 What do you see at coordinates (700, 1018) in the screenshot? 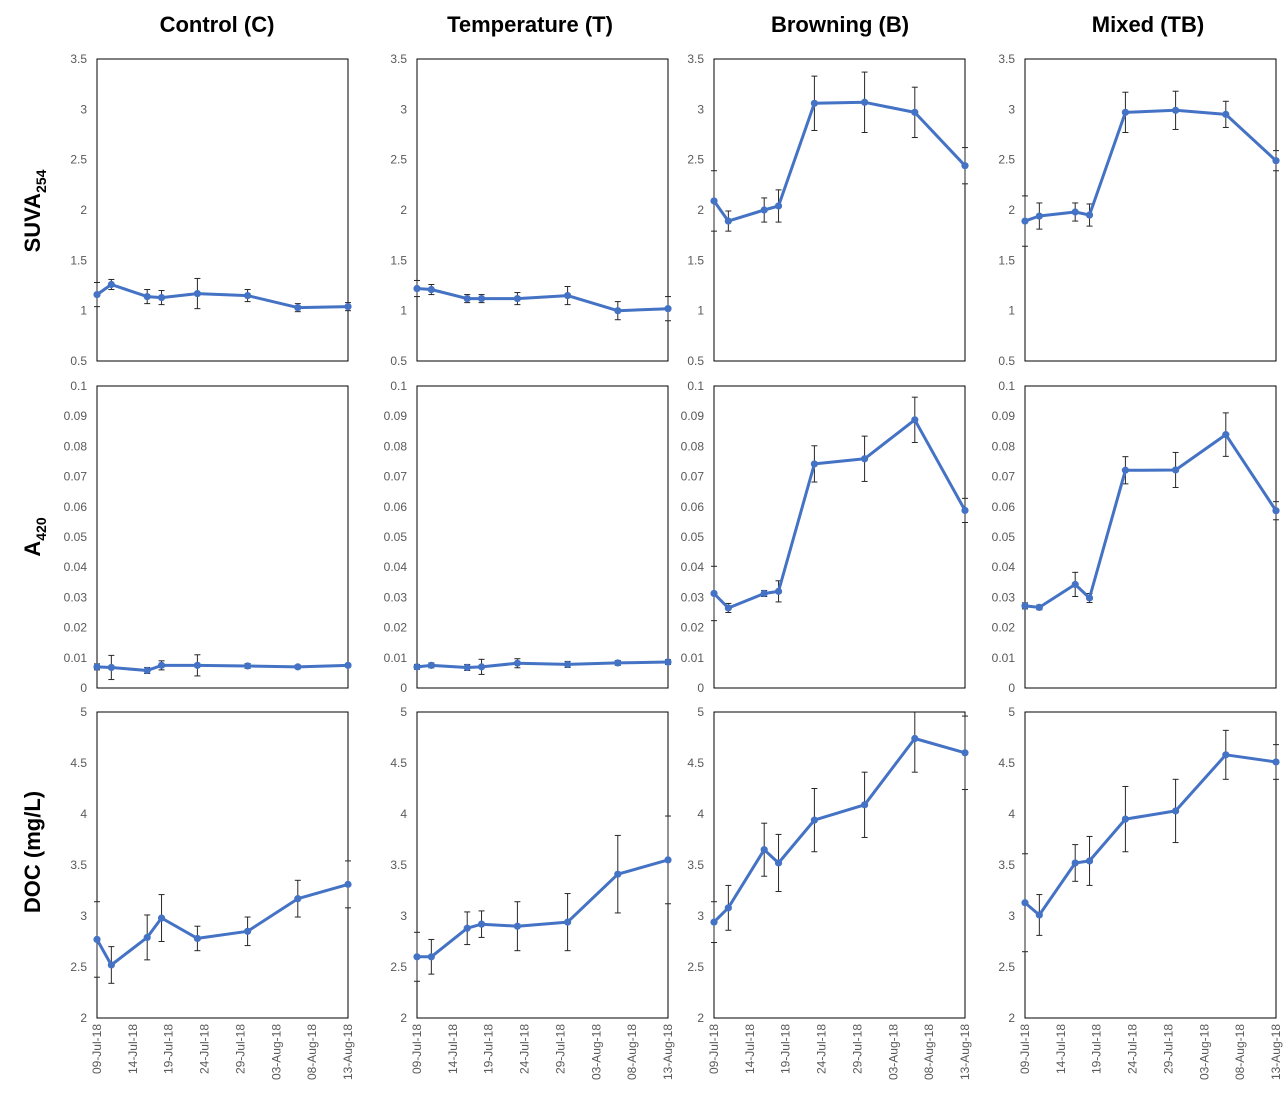
I see `y-tick-label: 2` at bounding box center [700, 1018].